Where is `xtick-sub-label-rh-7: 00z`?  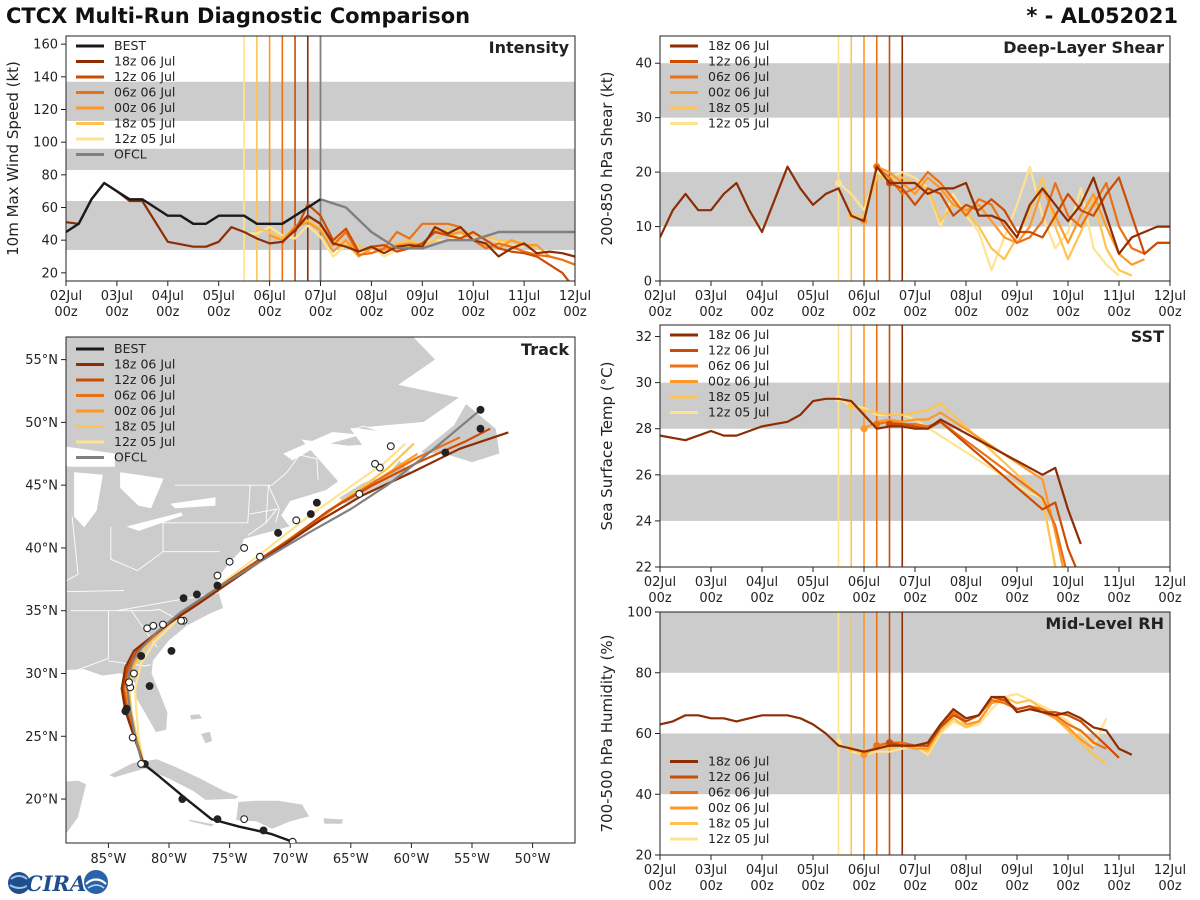 xtick-sub-label-rh-7: 00z is located at coordinates (1017, 886).